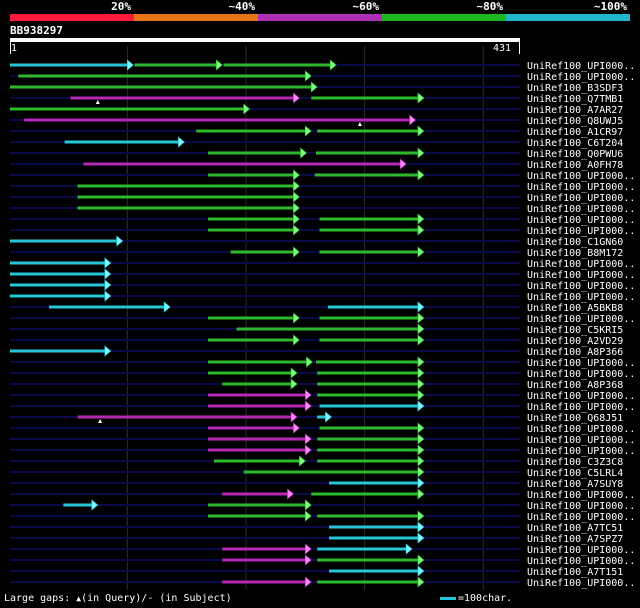  I want to click on hit-label: UniRef100_A1CR97, so click(575, 132).